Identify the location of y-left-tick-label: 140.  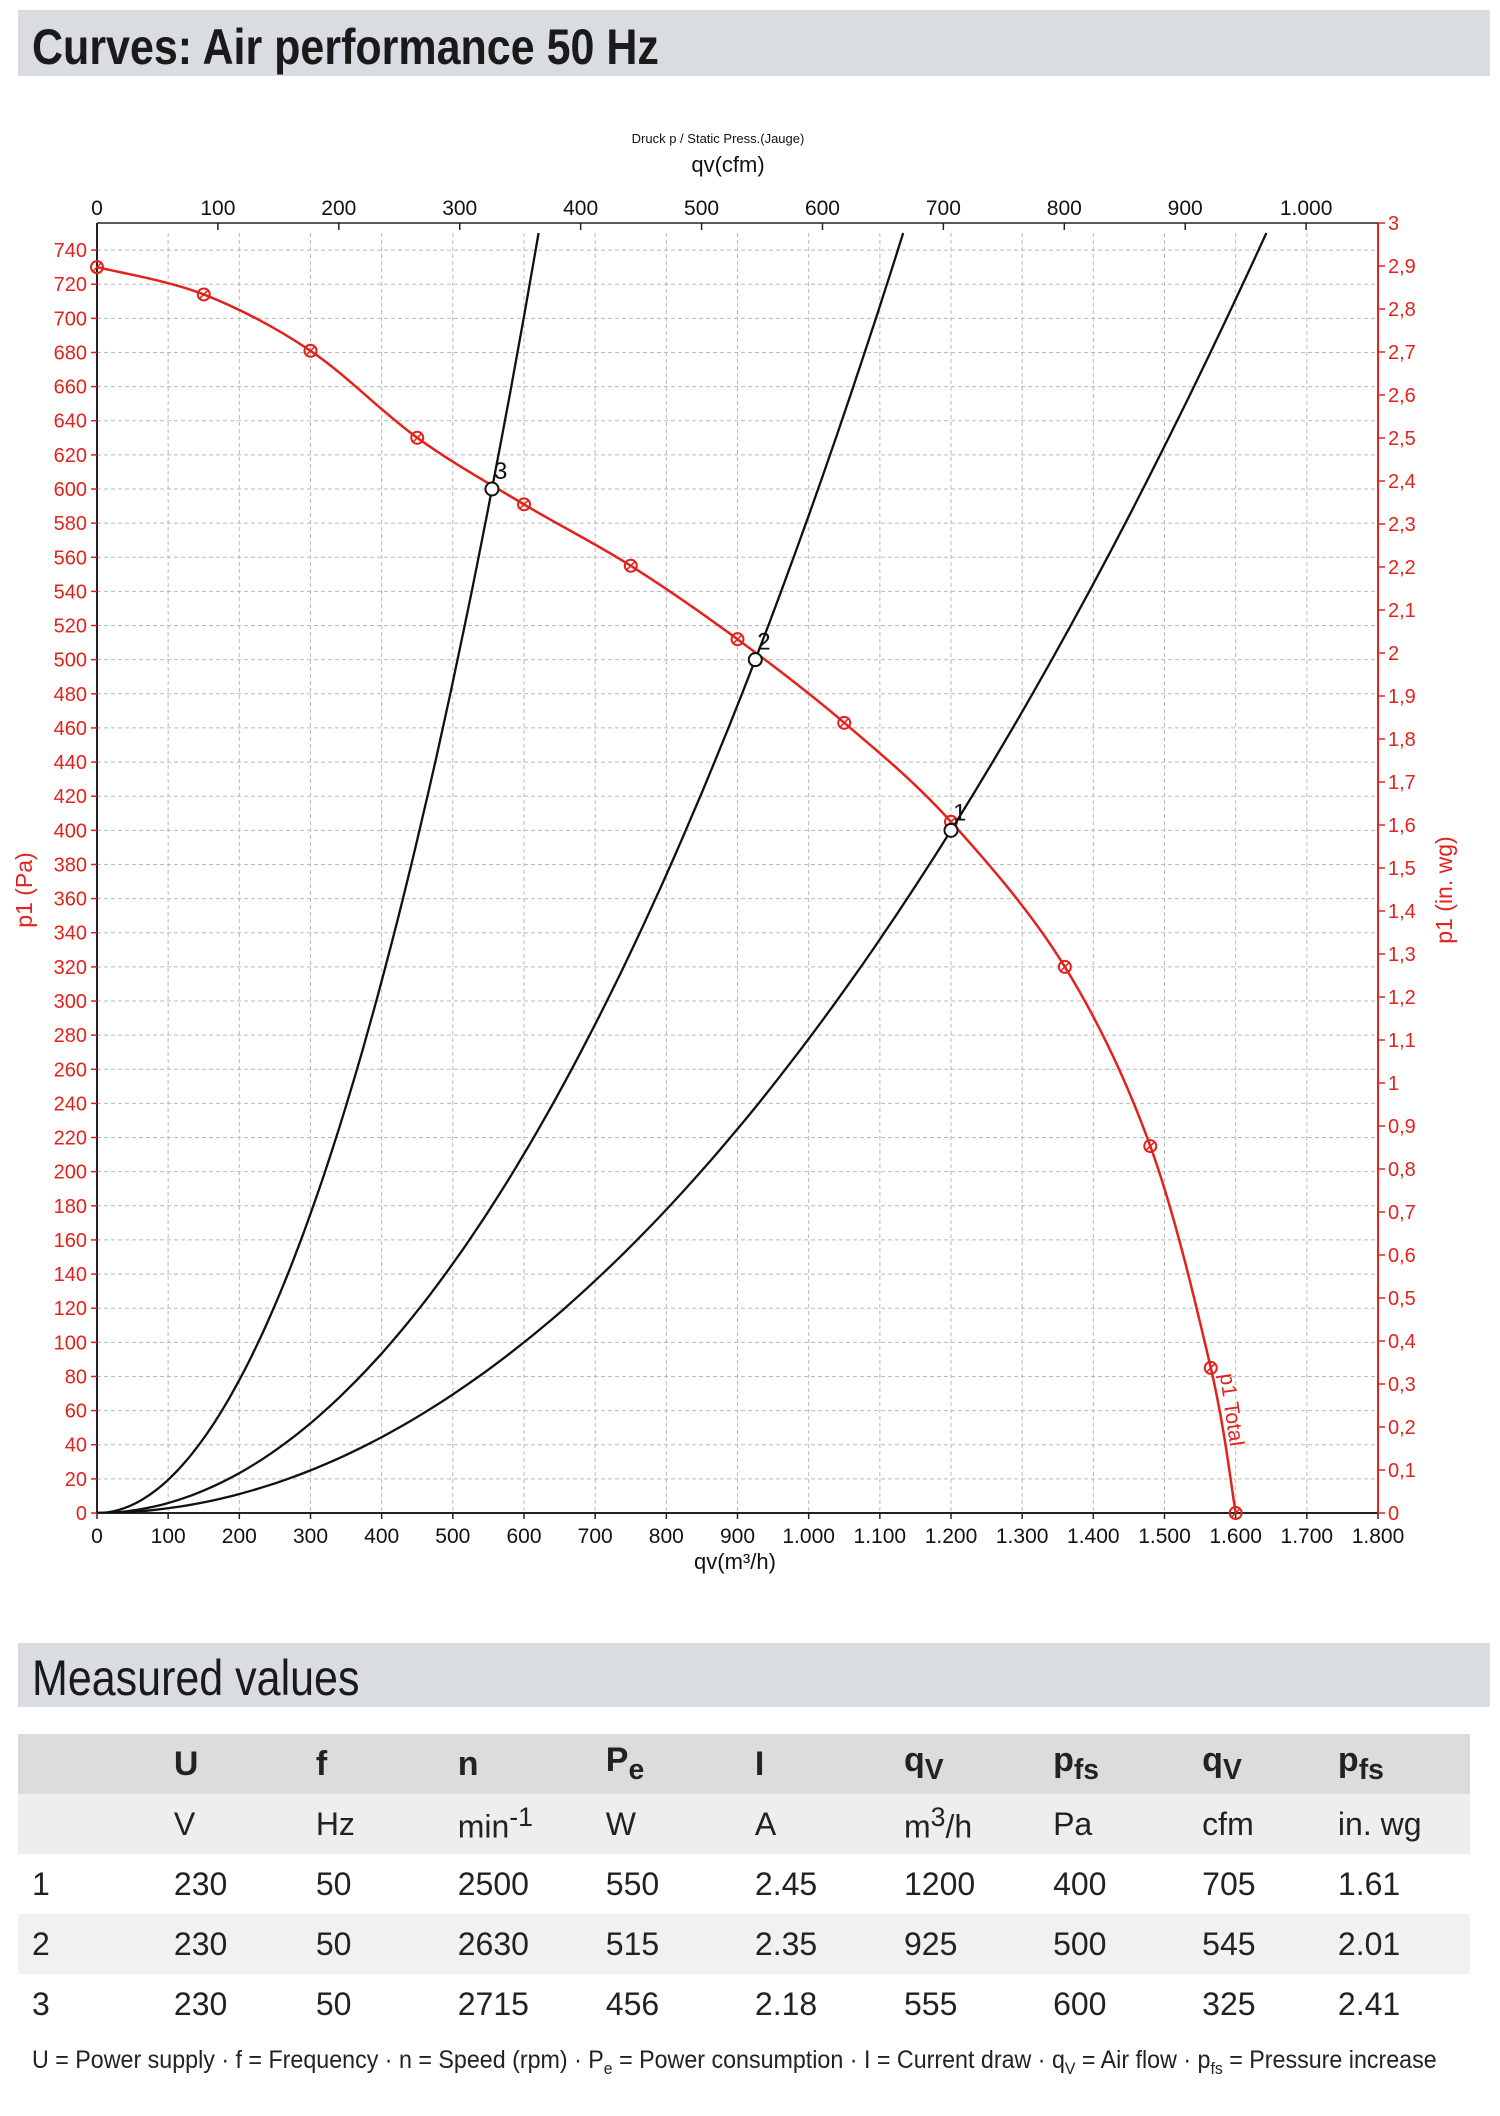
(70, 1275).